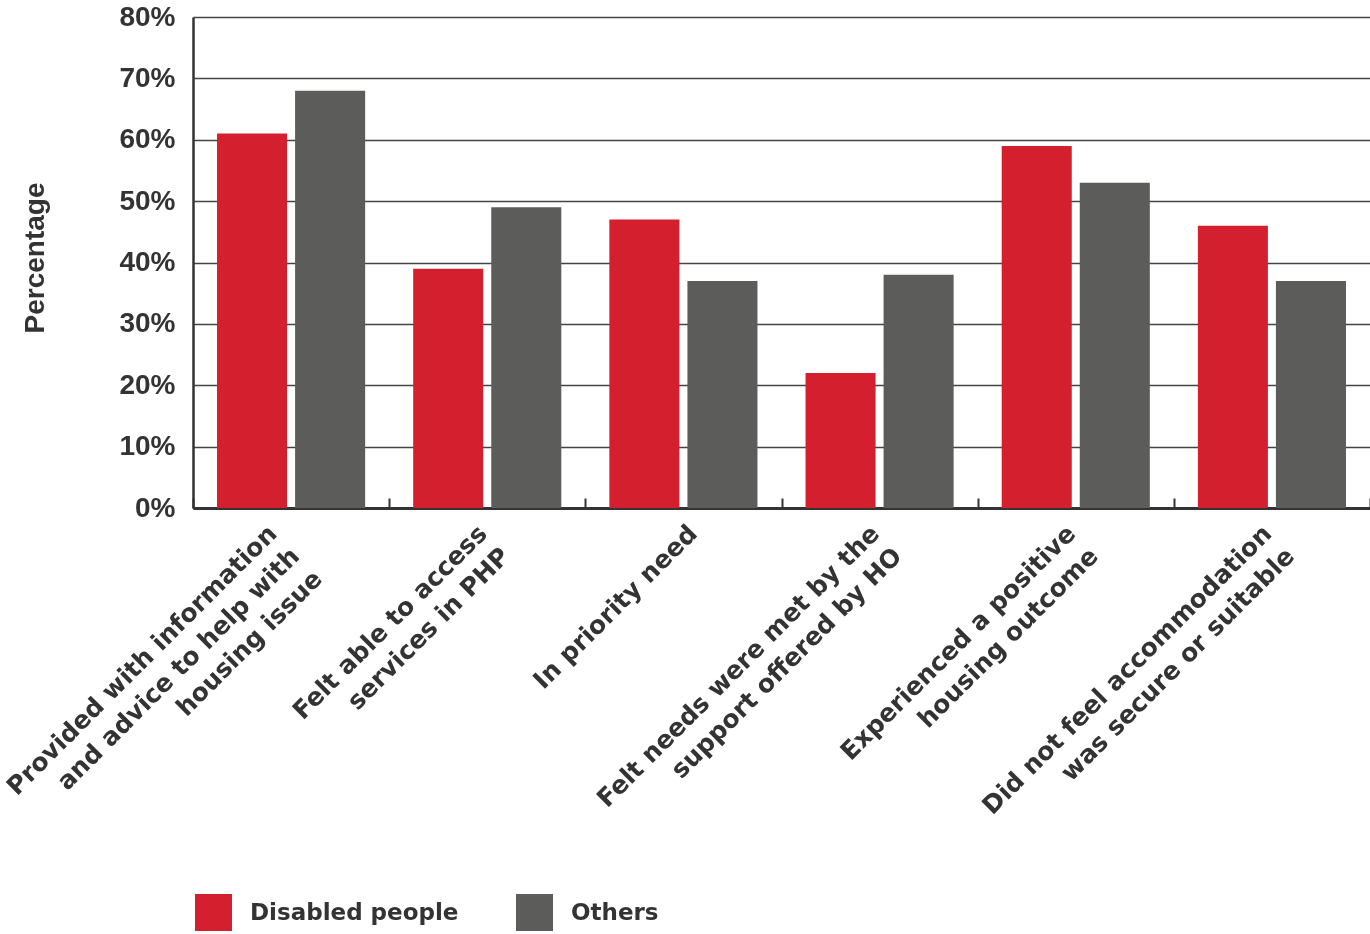  What do you see at coordinates (615, 911) in the screenshot?
I see `legend-label: Others` at bounding box center [615, 911].